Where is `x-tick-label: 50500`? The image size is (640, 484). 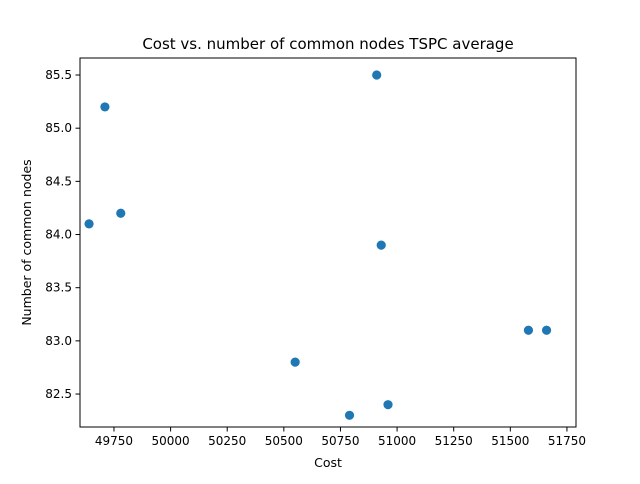 x-tick-label: 50500 is located at coordinates (284, 441).